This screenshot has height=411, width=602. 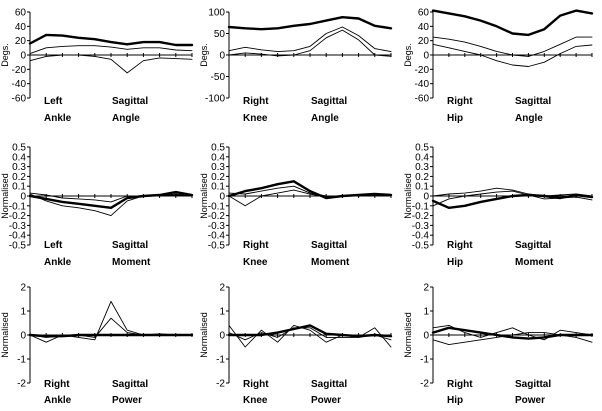 I want to click on chart-panel: 2 1 0 -1 -2 Normalised Right Knee Sagittal Power, so click(x=296, y=344).